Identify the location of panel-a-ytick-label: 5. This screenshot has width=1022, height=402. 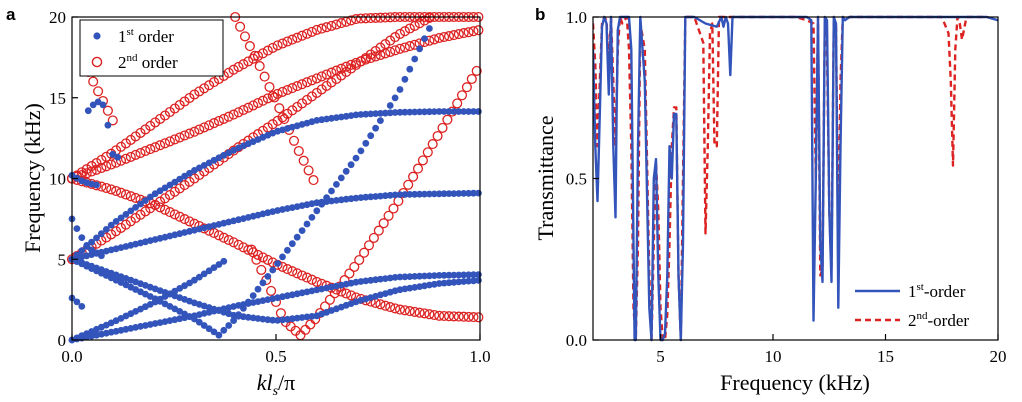
(62, 259).